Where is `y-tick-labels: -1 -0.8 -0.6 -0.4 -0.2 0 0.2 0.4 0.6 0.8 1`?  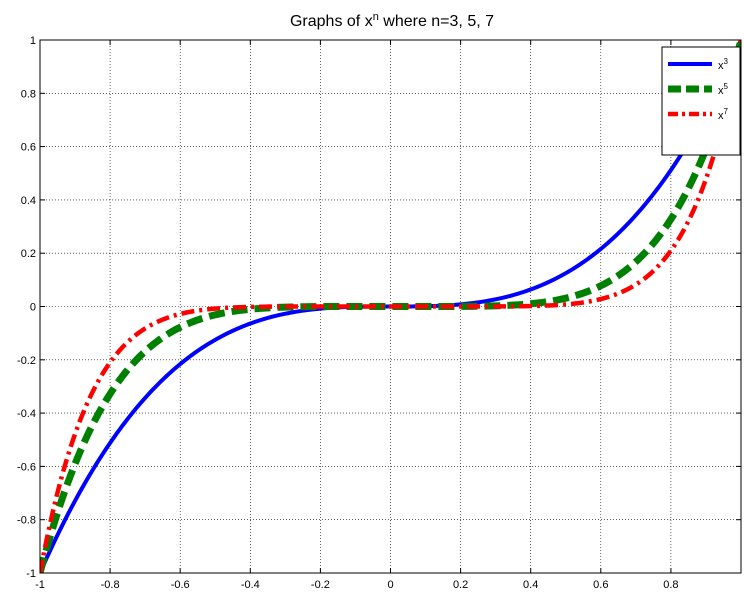 y-tick-labels: -1 -0.8 -0.6 -0.4 -0.2 0 0.2 0.4 0.6 0.8 1 is located at coordinates (26, 307).